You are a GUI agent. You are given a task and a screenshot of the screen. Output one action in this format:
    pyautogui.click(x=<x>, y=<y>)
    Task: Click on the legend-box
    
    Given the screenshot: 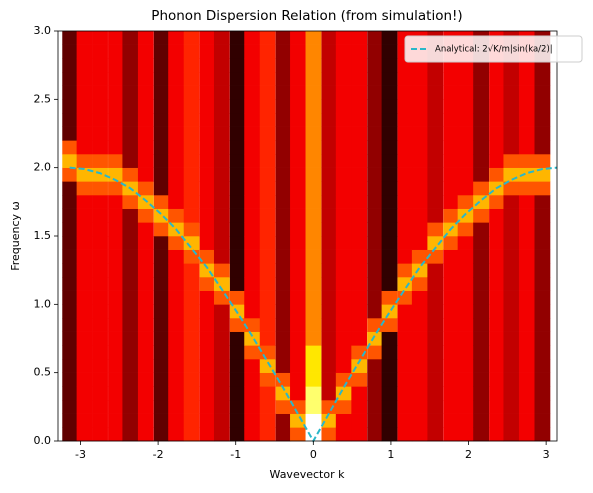 What is the action you would take?
    pyautogui.click(x=493, y=49)
    